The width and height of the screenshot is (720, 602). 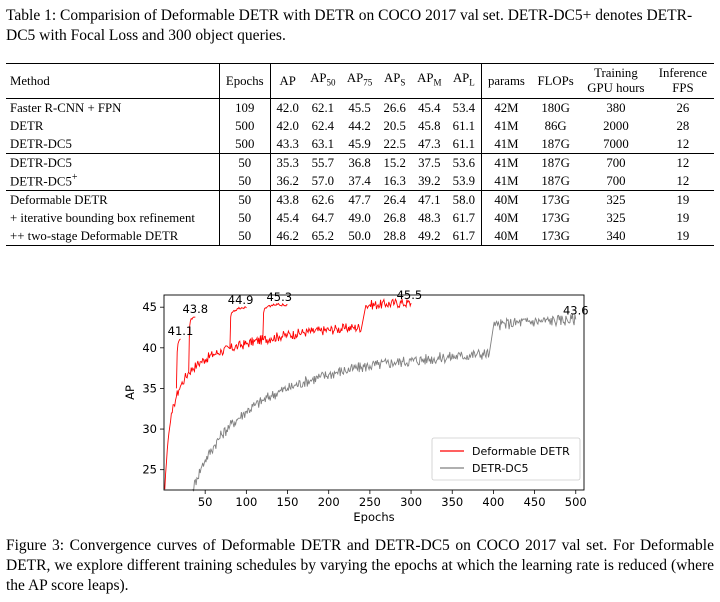 What do you see at coordinates (359, 217) in the screenshot?
I see `cell-ap75: 49.0` at bounding box center [359, 217].